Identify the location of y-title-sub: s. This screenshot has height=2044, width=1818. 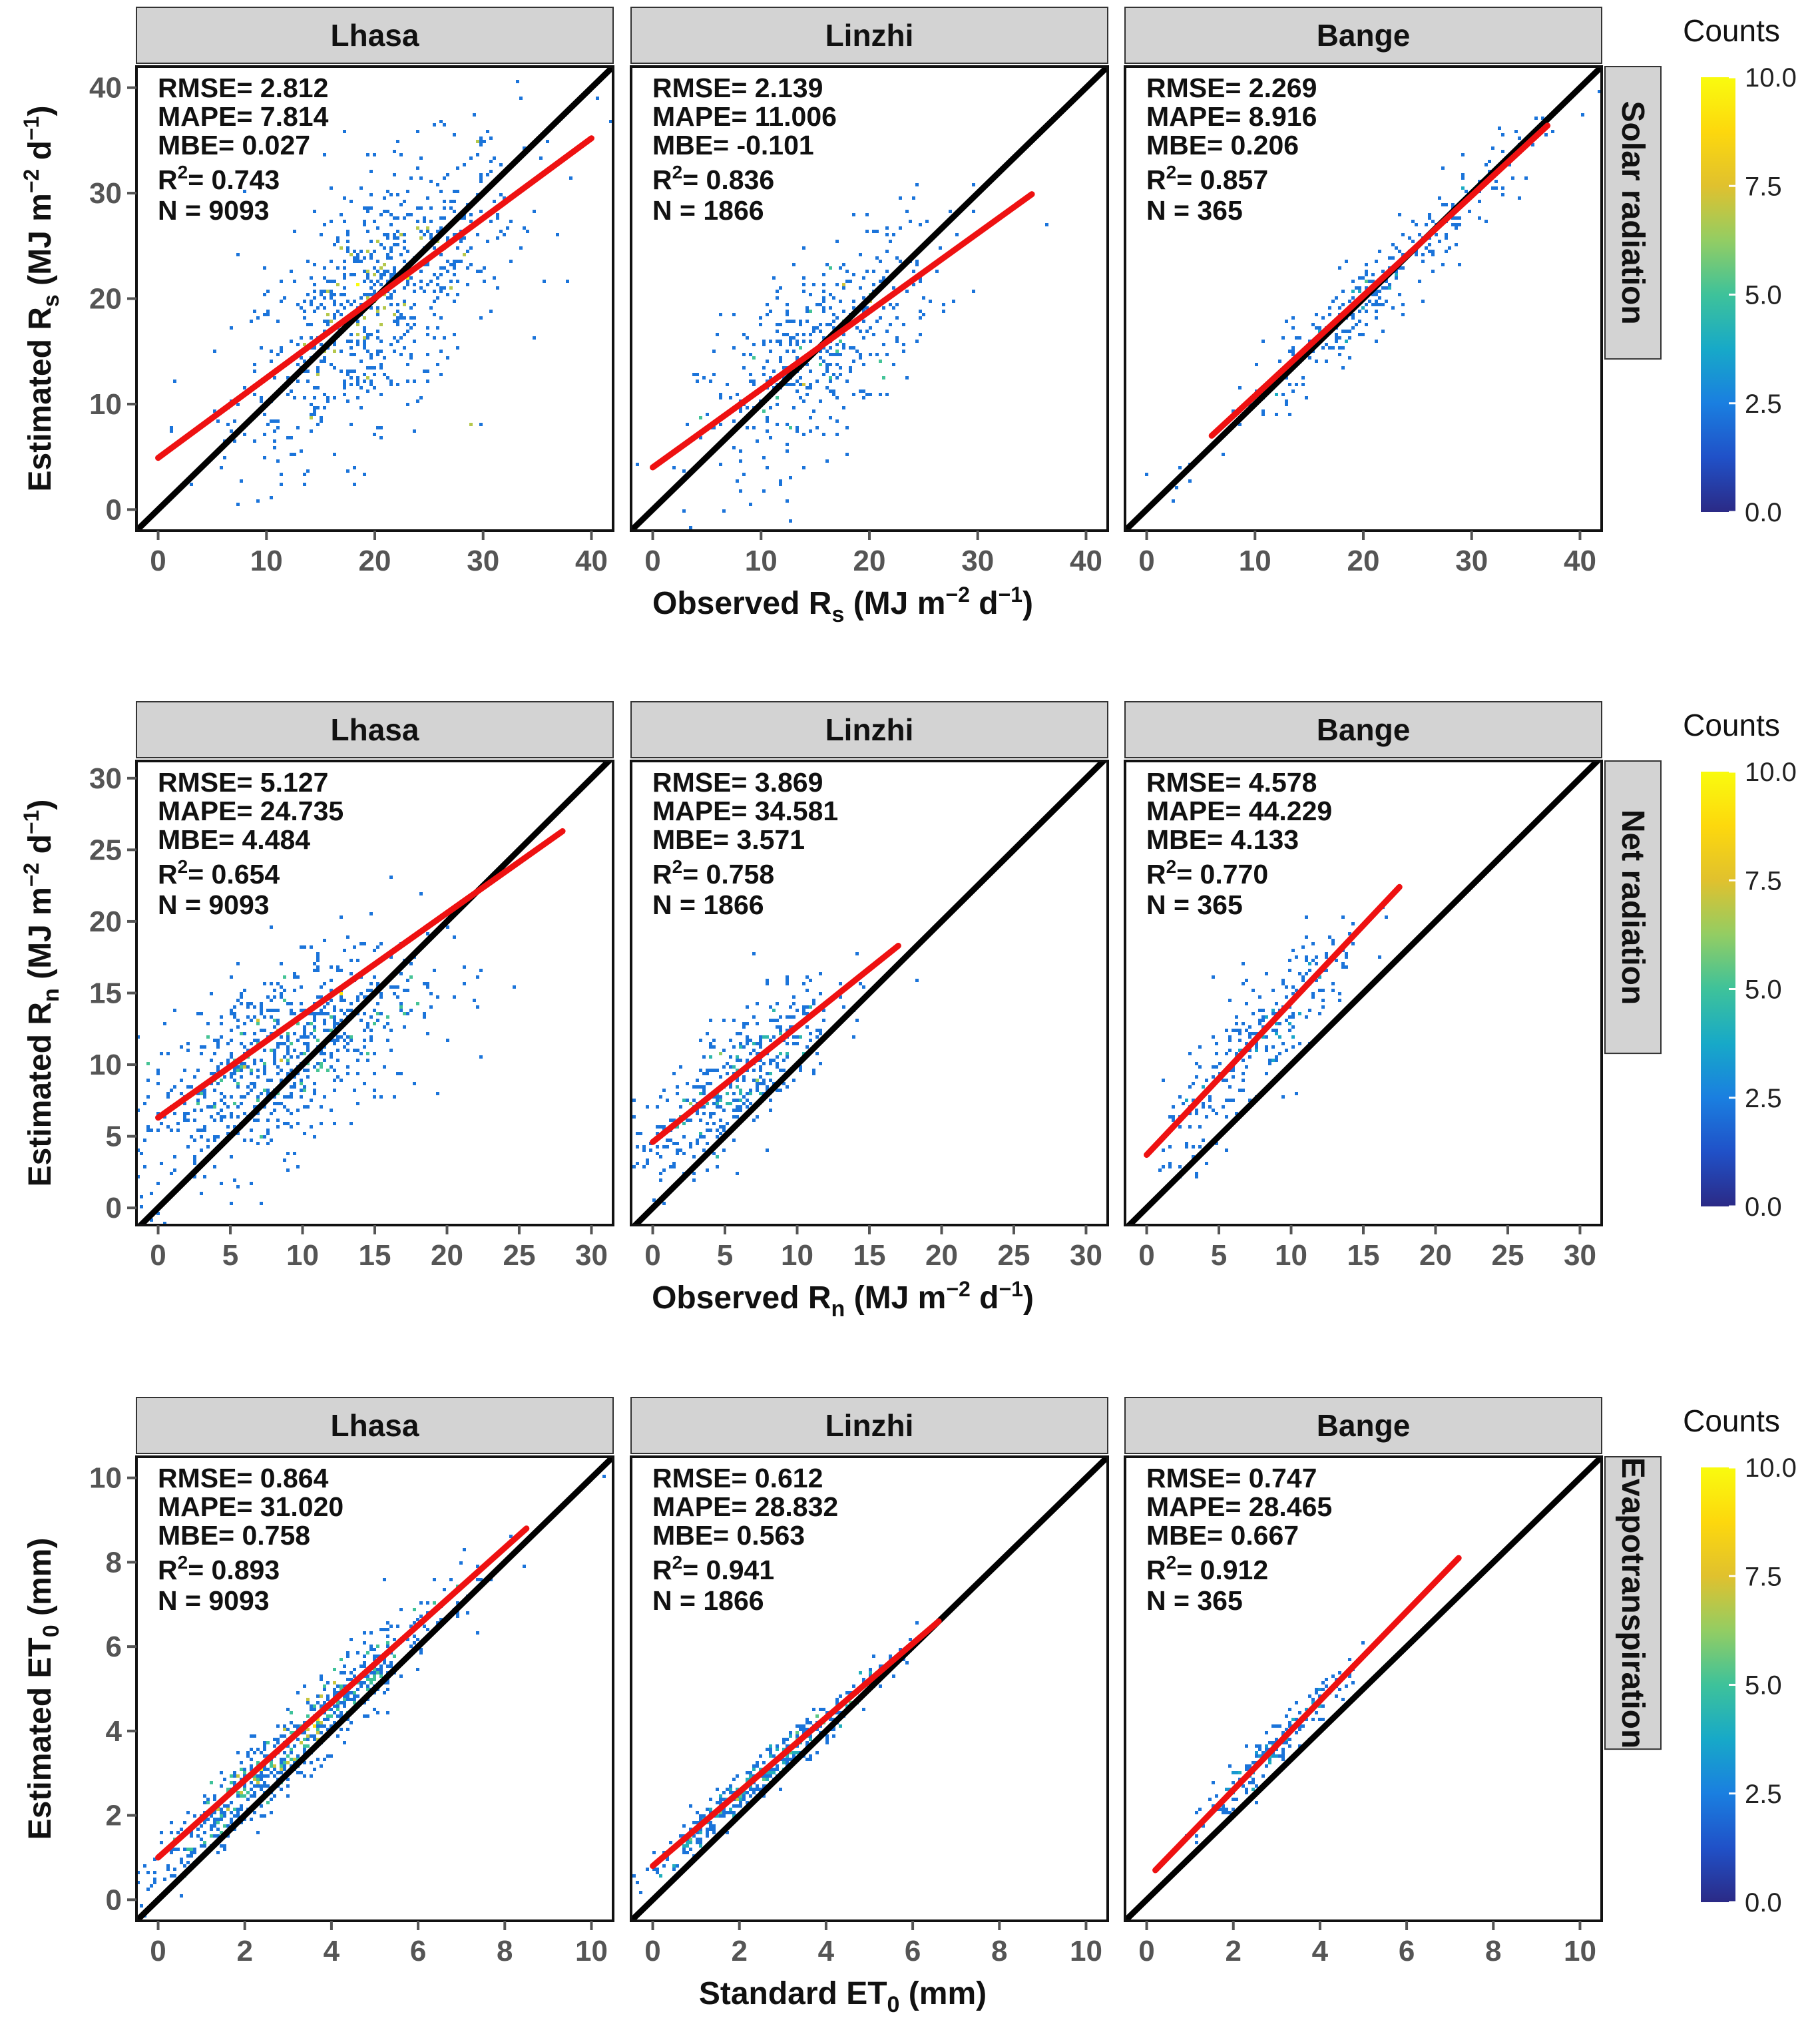
(51, 300).